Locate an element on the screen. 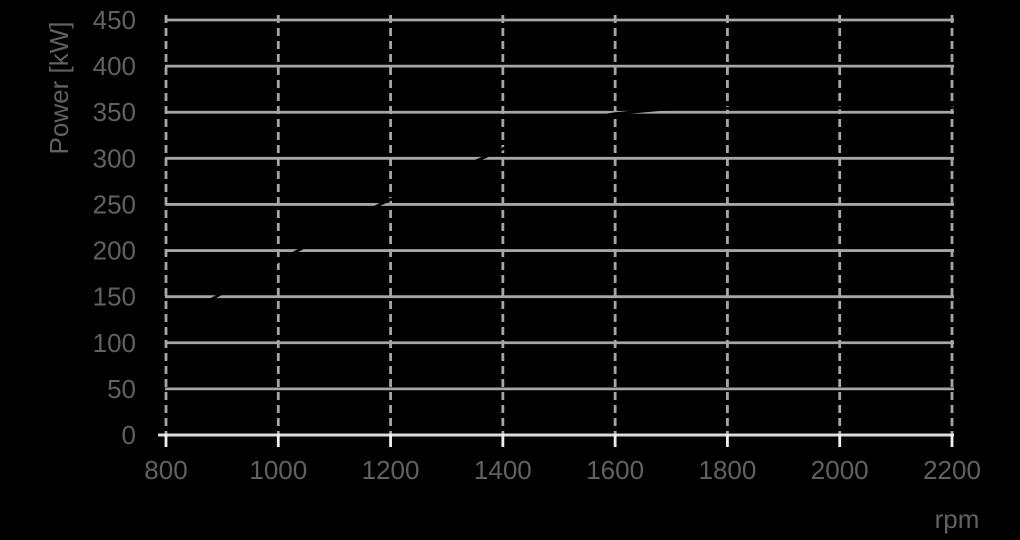 The width and height of the screenshot is (1020, 540). x-tick-label: 1400 is located at coordinates (503, 470).